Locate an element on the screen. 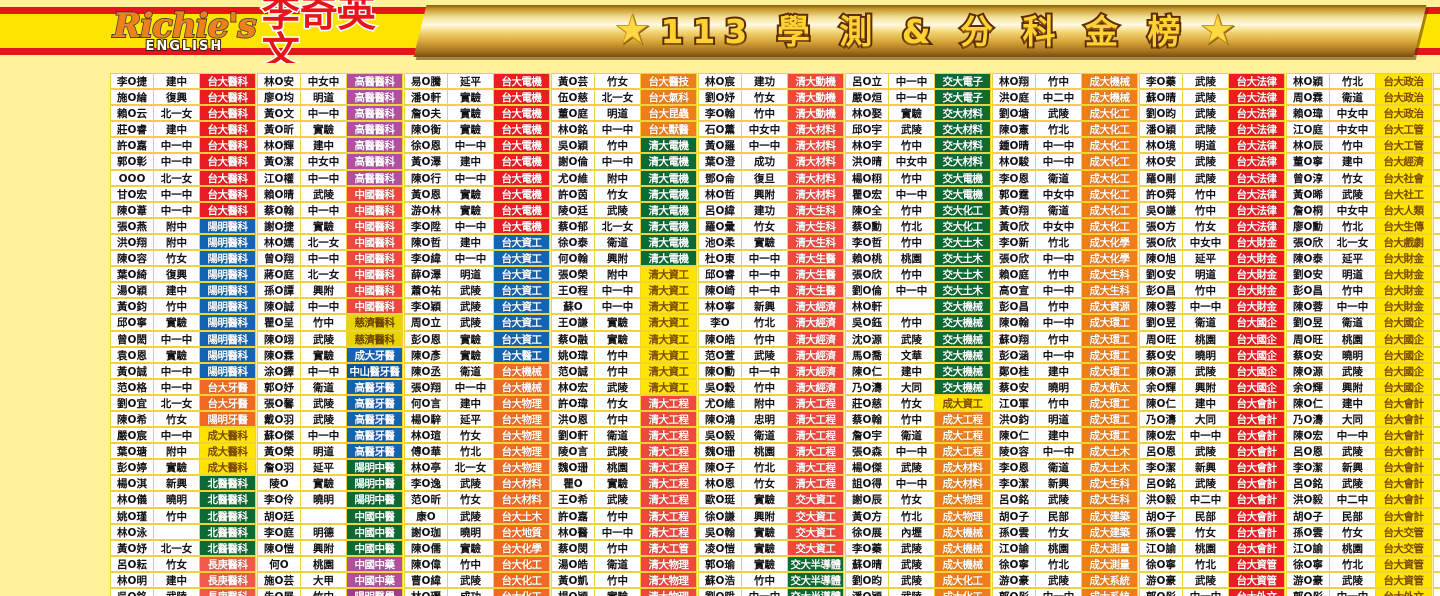 This screenshot has width=1440, height=596. student-name: 林O宏 is located at coordinates (572, 386).